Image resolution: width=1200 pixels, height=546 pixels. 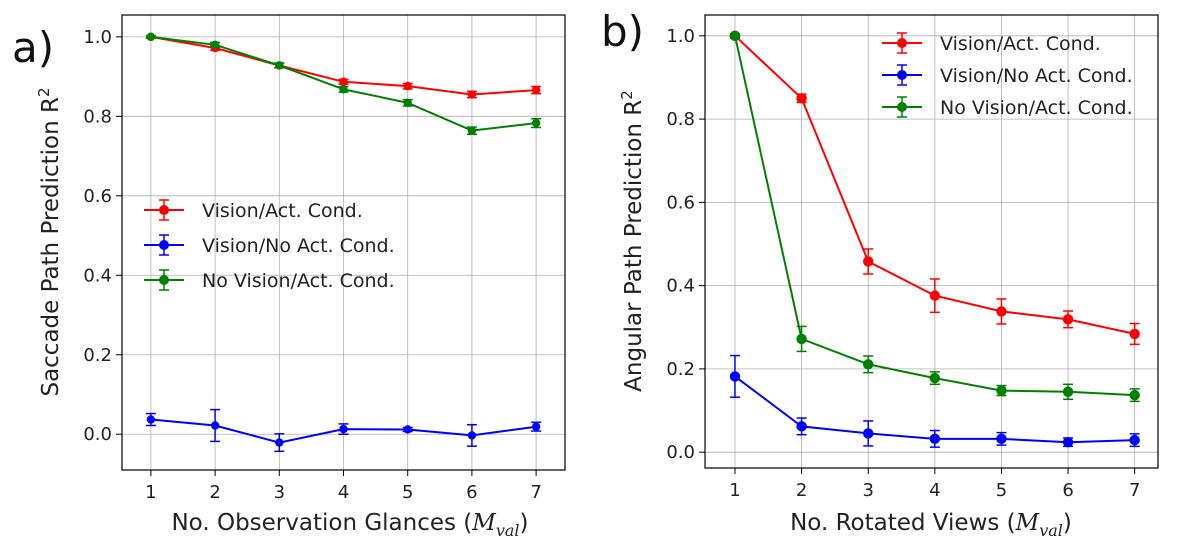 I want to click on y-axis-label: Saccade Path Prediction R2, so click(x=49, y=241).